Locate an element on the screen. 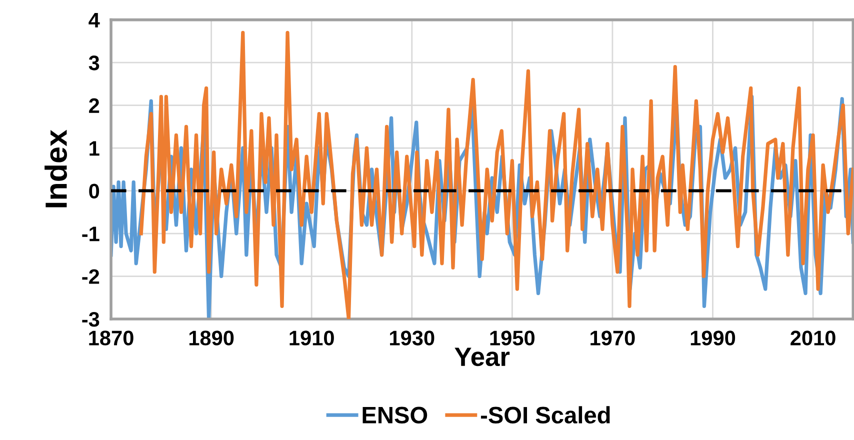  x-tick-label: 1930 is located at coordinates (412, 338).